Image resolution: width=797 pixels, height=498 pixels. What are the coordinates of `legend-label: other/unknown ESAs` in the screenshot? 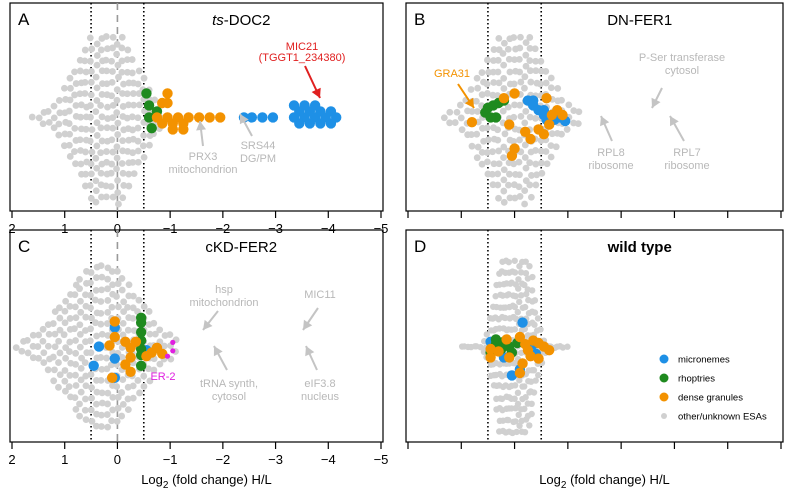 It's located at (722, 417).